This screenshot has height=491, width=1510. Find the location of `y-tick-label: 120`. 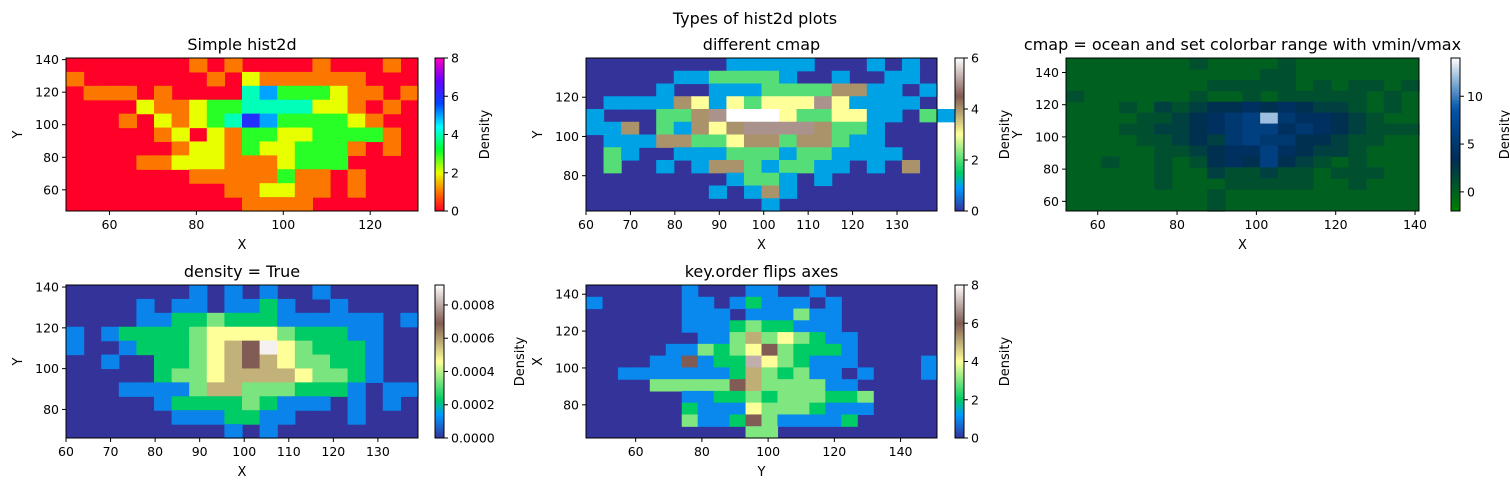

y-tick-label: 120 is located at coordinates (1047, 104).